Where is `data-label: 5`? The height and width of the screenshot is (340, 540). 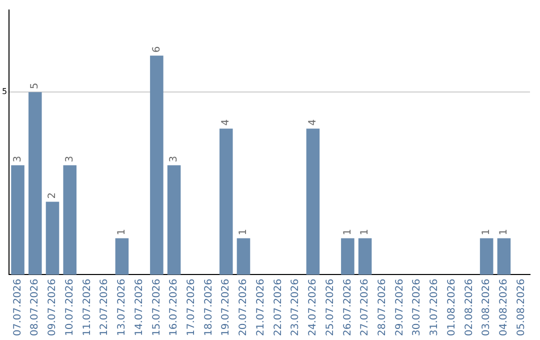 data-label: 5 is located at coordinates (35, 86).